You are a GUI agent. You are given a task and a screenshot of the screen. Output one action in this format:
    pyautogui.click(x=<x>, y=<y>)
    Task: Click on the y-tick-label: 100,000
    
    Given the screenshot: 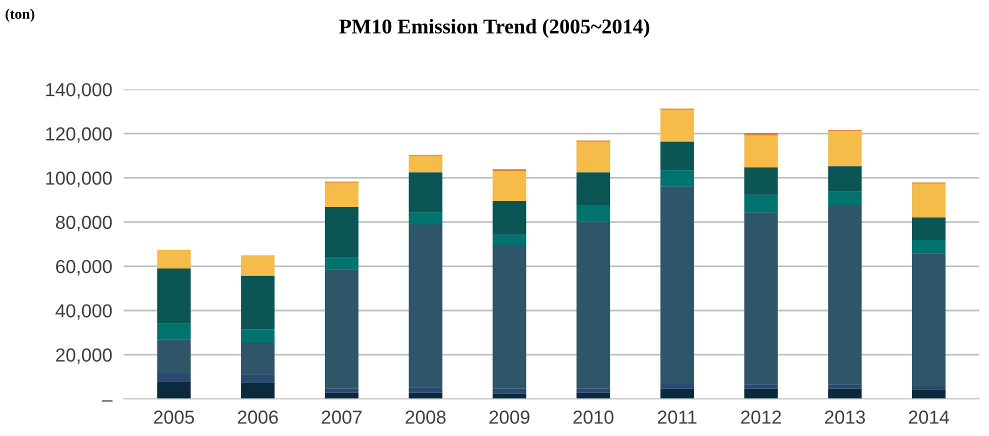 What is the action you would take?
    pyautogui.click(x=79, y=180)
    